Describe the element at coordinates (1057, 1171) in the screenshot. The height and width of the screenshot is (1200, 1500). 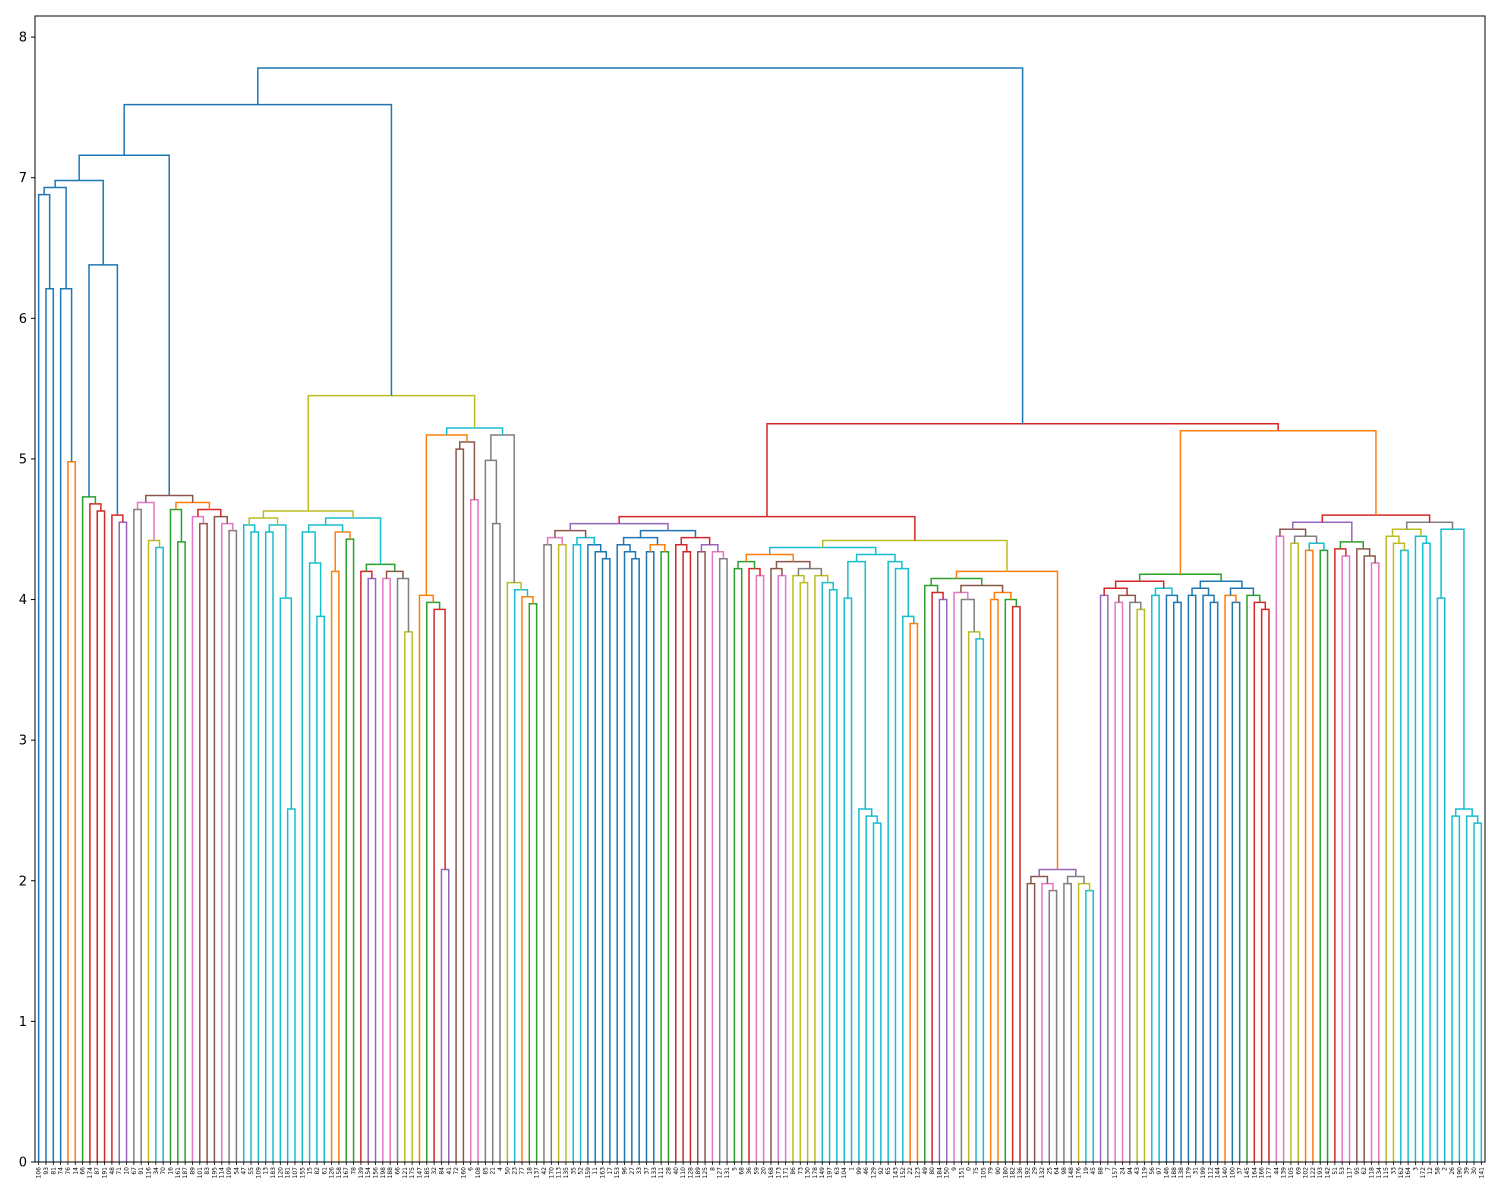
I see `leaf-label: 64` at that location.